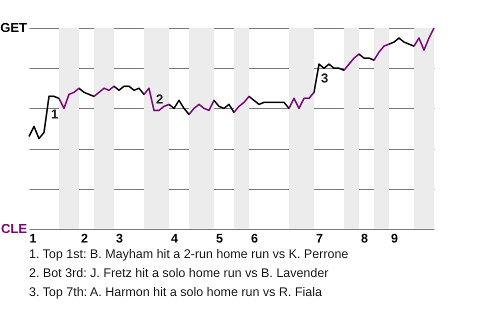 The image size is (480, 320). I want to click on text: 2. Bot 3rd: J. Fretz hit a solo home run vs B. Lavender, so click(179, 273).